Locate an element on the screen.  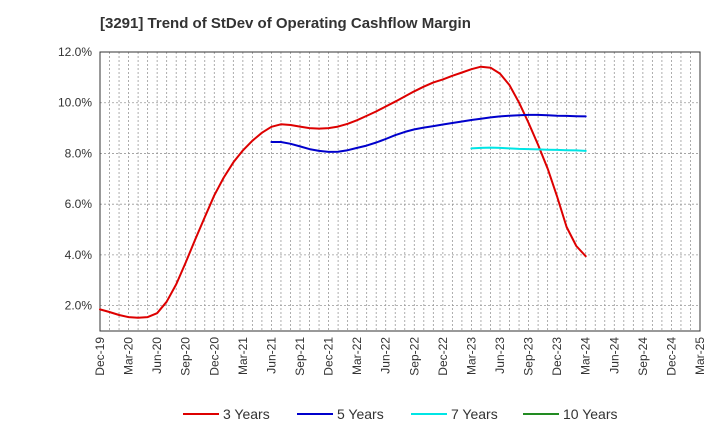
x-tick-label: Dec-20 is located at coordinates (214, 356).